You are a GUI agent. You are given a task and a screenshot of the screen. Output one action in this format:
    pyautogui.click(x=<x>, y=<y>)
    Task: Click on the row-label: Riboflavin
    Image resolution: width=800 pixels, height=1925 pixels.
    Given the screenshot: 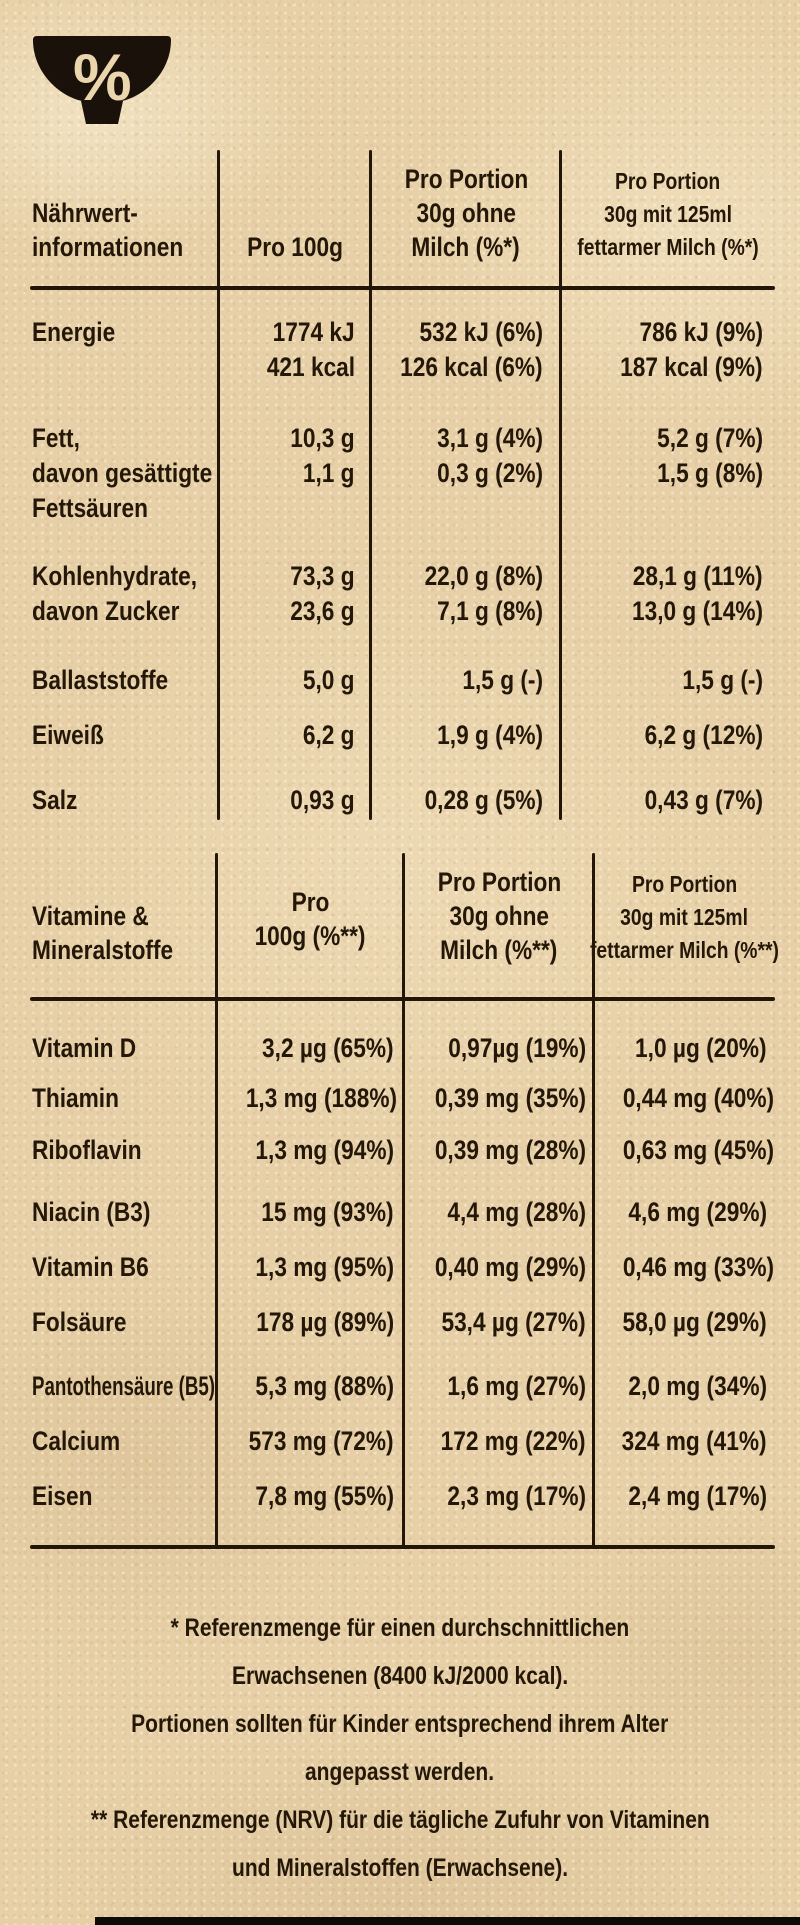 What is the action you would take?
    pyautogui.click(x=87, y=1150)
    